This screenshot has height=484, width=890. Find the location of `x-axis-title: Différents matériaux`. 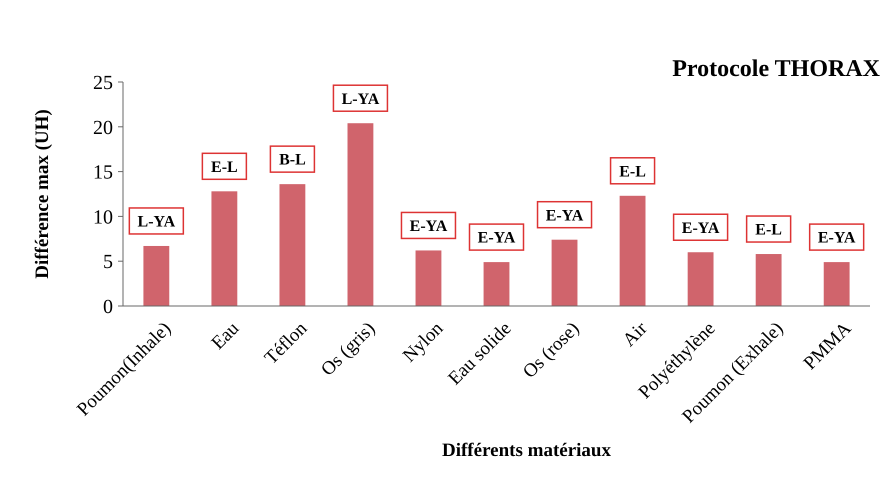

x-axis-title: Différents matériaux is located at coordinates (527, 450).